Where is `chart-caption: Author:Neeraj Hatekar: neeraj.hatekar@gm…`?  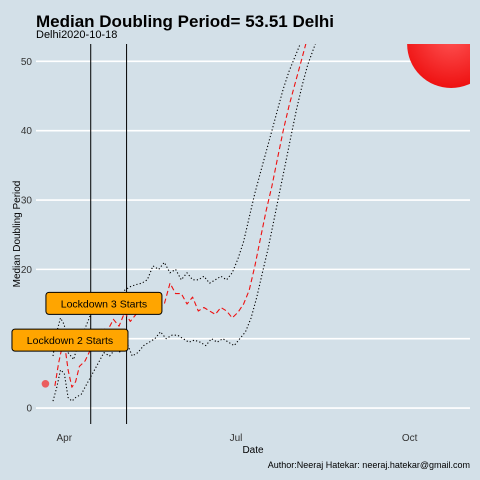
chart-caption: Author:Neeraj Hatekar: neeraj.hatekar@gm… is located at coordinates (369, 465).